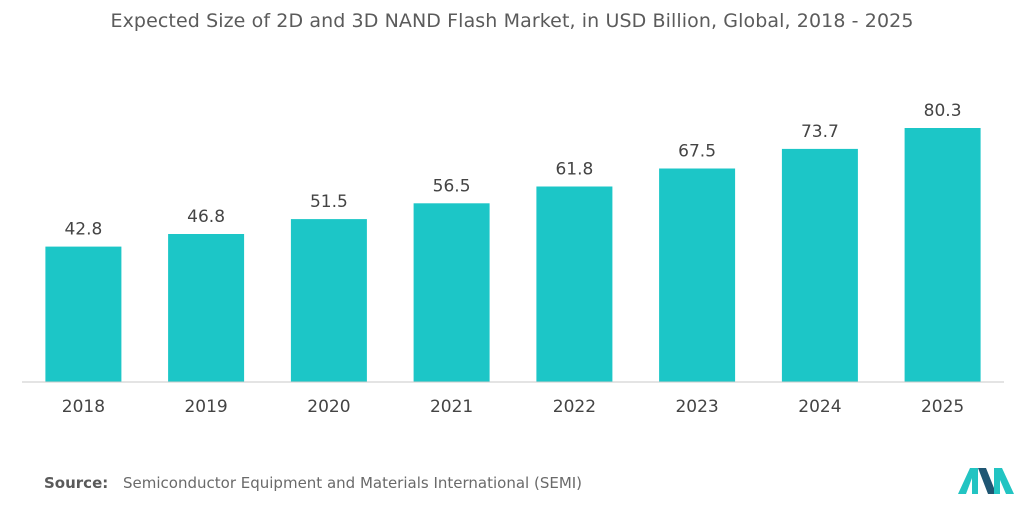  What do you see at coordinates (819, 265) in the screenshot?
I see `bar-2024` at bounding box center [819, 265].